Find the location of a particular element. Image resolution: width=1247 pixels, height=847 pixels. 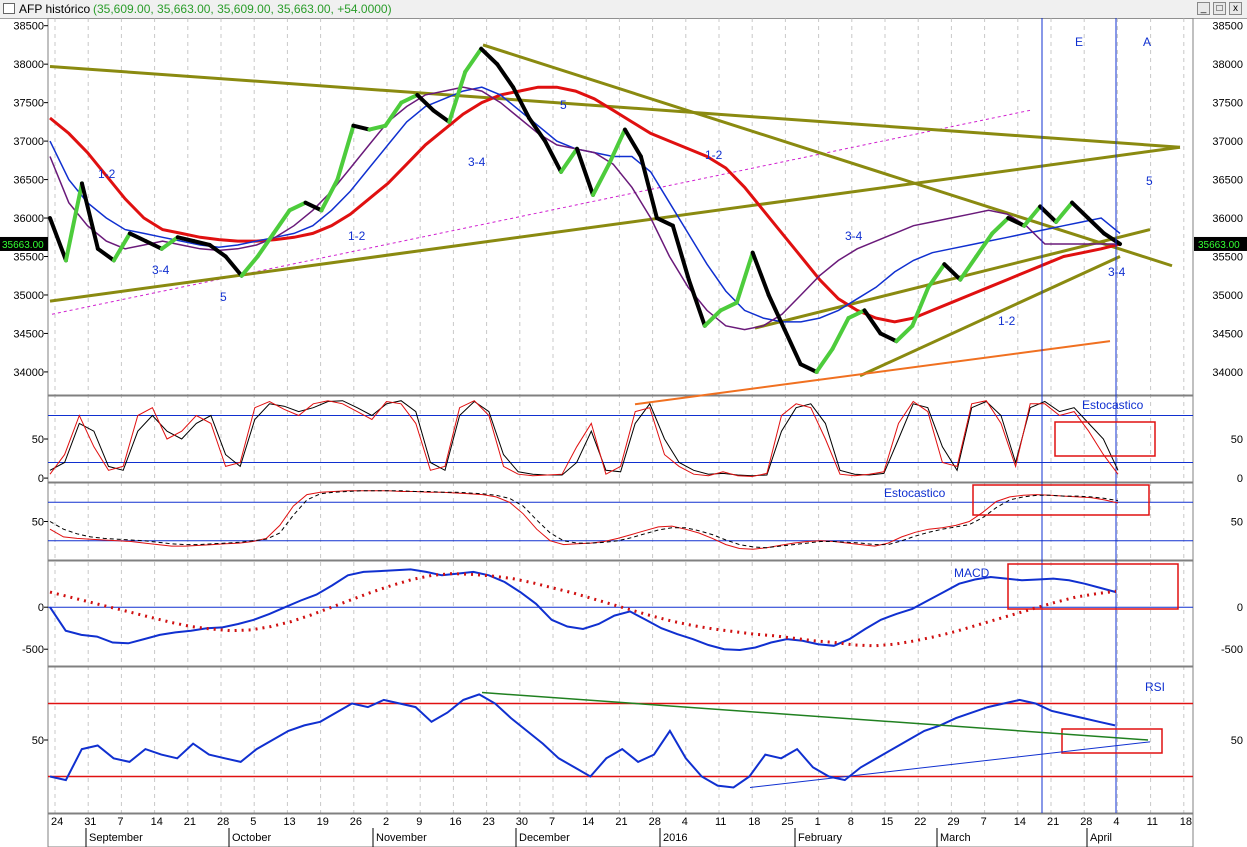

day-tick-label: 19 is located at coordinates (323, 822).